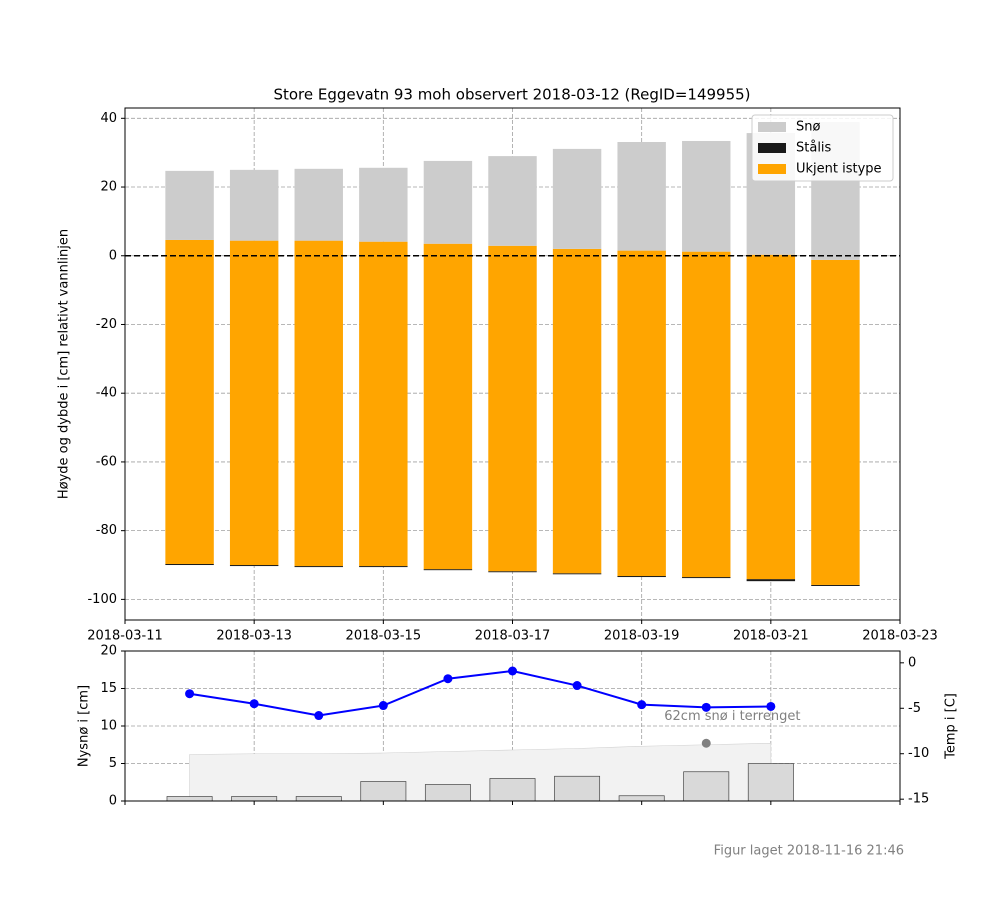 Image resolution: width=1000 pixels, height=900 pixels. I want to click on y2-tick-label: 0, so click(912, 662).